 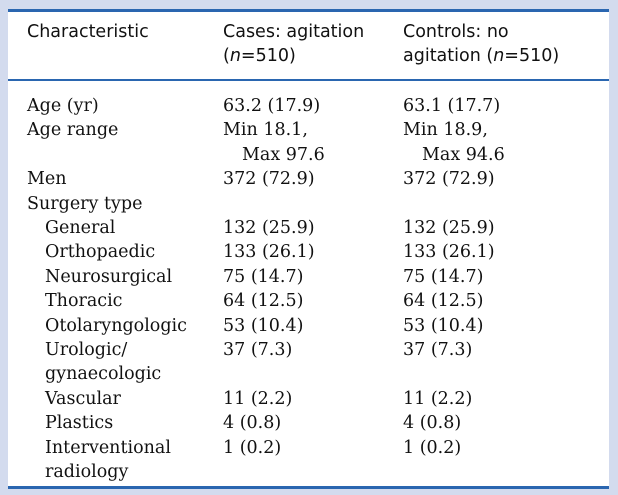 I want to click on controls-value: 372 (72.9), so click(x=449, y=179).